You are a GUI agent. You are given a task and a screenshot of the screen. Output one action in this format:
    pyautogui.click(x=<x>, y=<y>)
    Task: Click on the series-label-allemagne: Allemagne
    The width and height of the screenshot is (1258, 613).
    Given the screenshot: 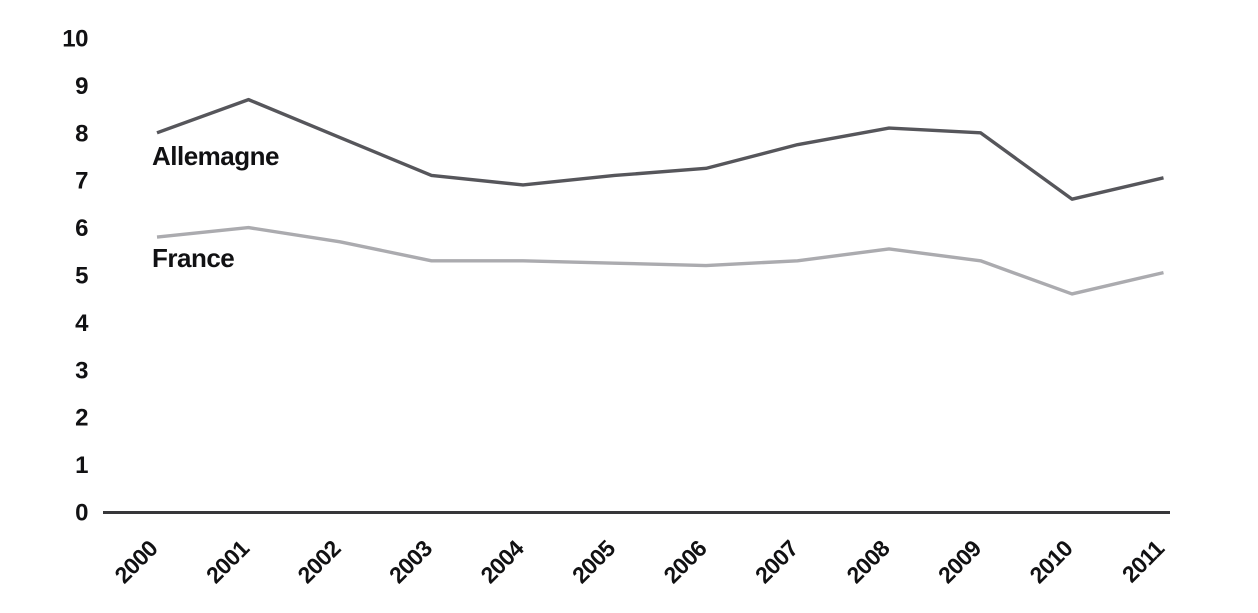 What is the action you would take?
    pyautogui.click(x=216, y=156)
    